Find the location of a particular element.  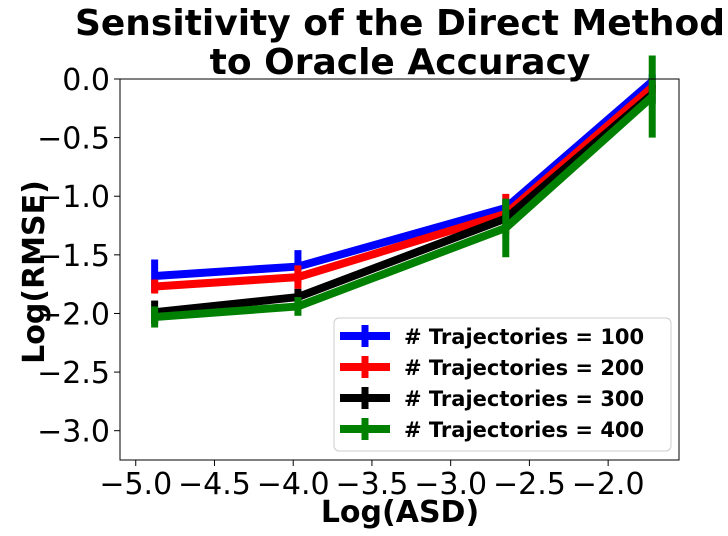

x-tick-label: −3.5 is located at coordinates (372, 484).